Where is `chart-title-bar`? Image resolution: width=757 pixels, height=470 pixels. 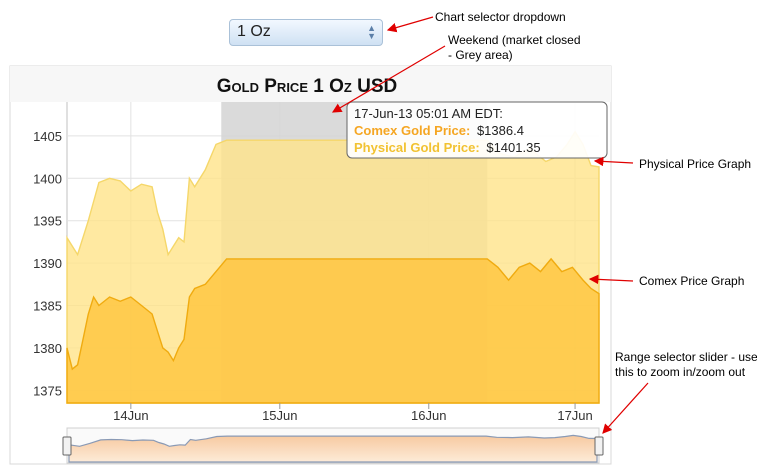 chart-title-bar is located at coordinates (310, 84).